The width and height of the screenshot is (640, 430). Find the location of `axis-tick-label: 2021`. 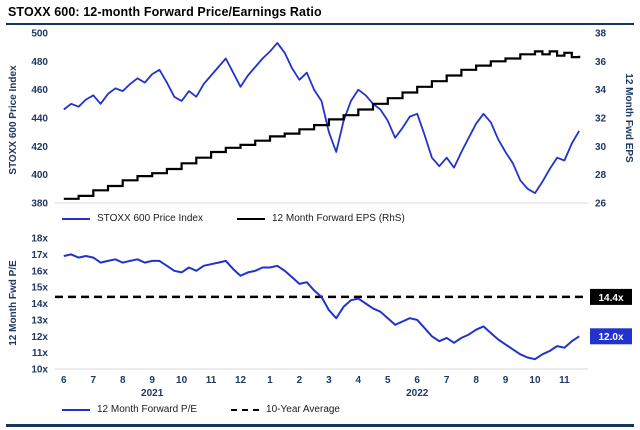

axis-tick-label: 2021 is located at coordinates (152, 393).